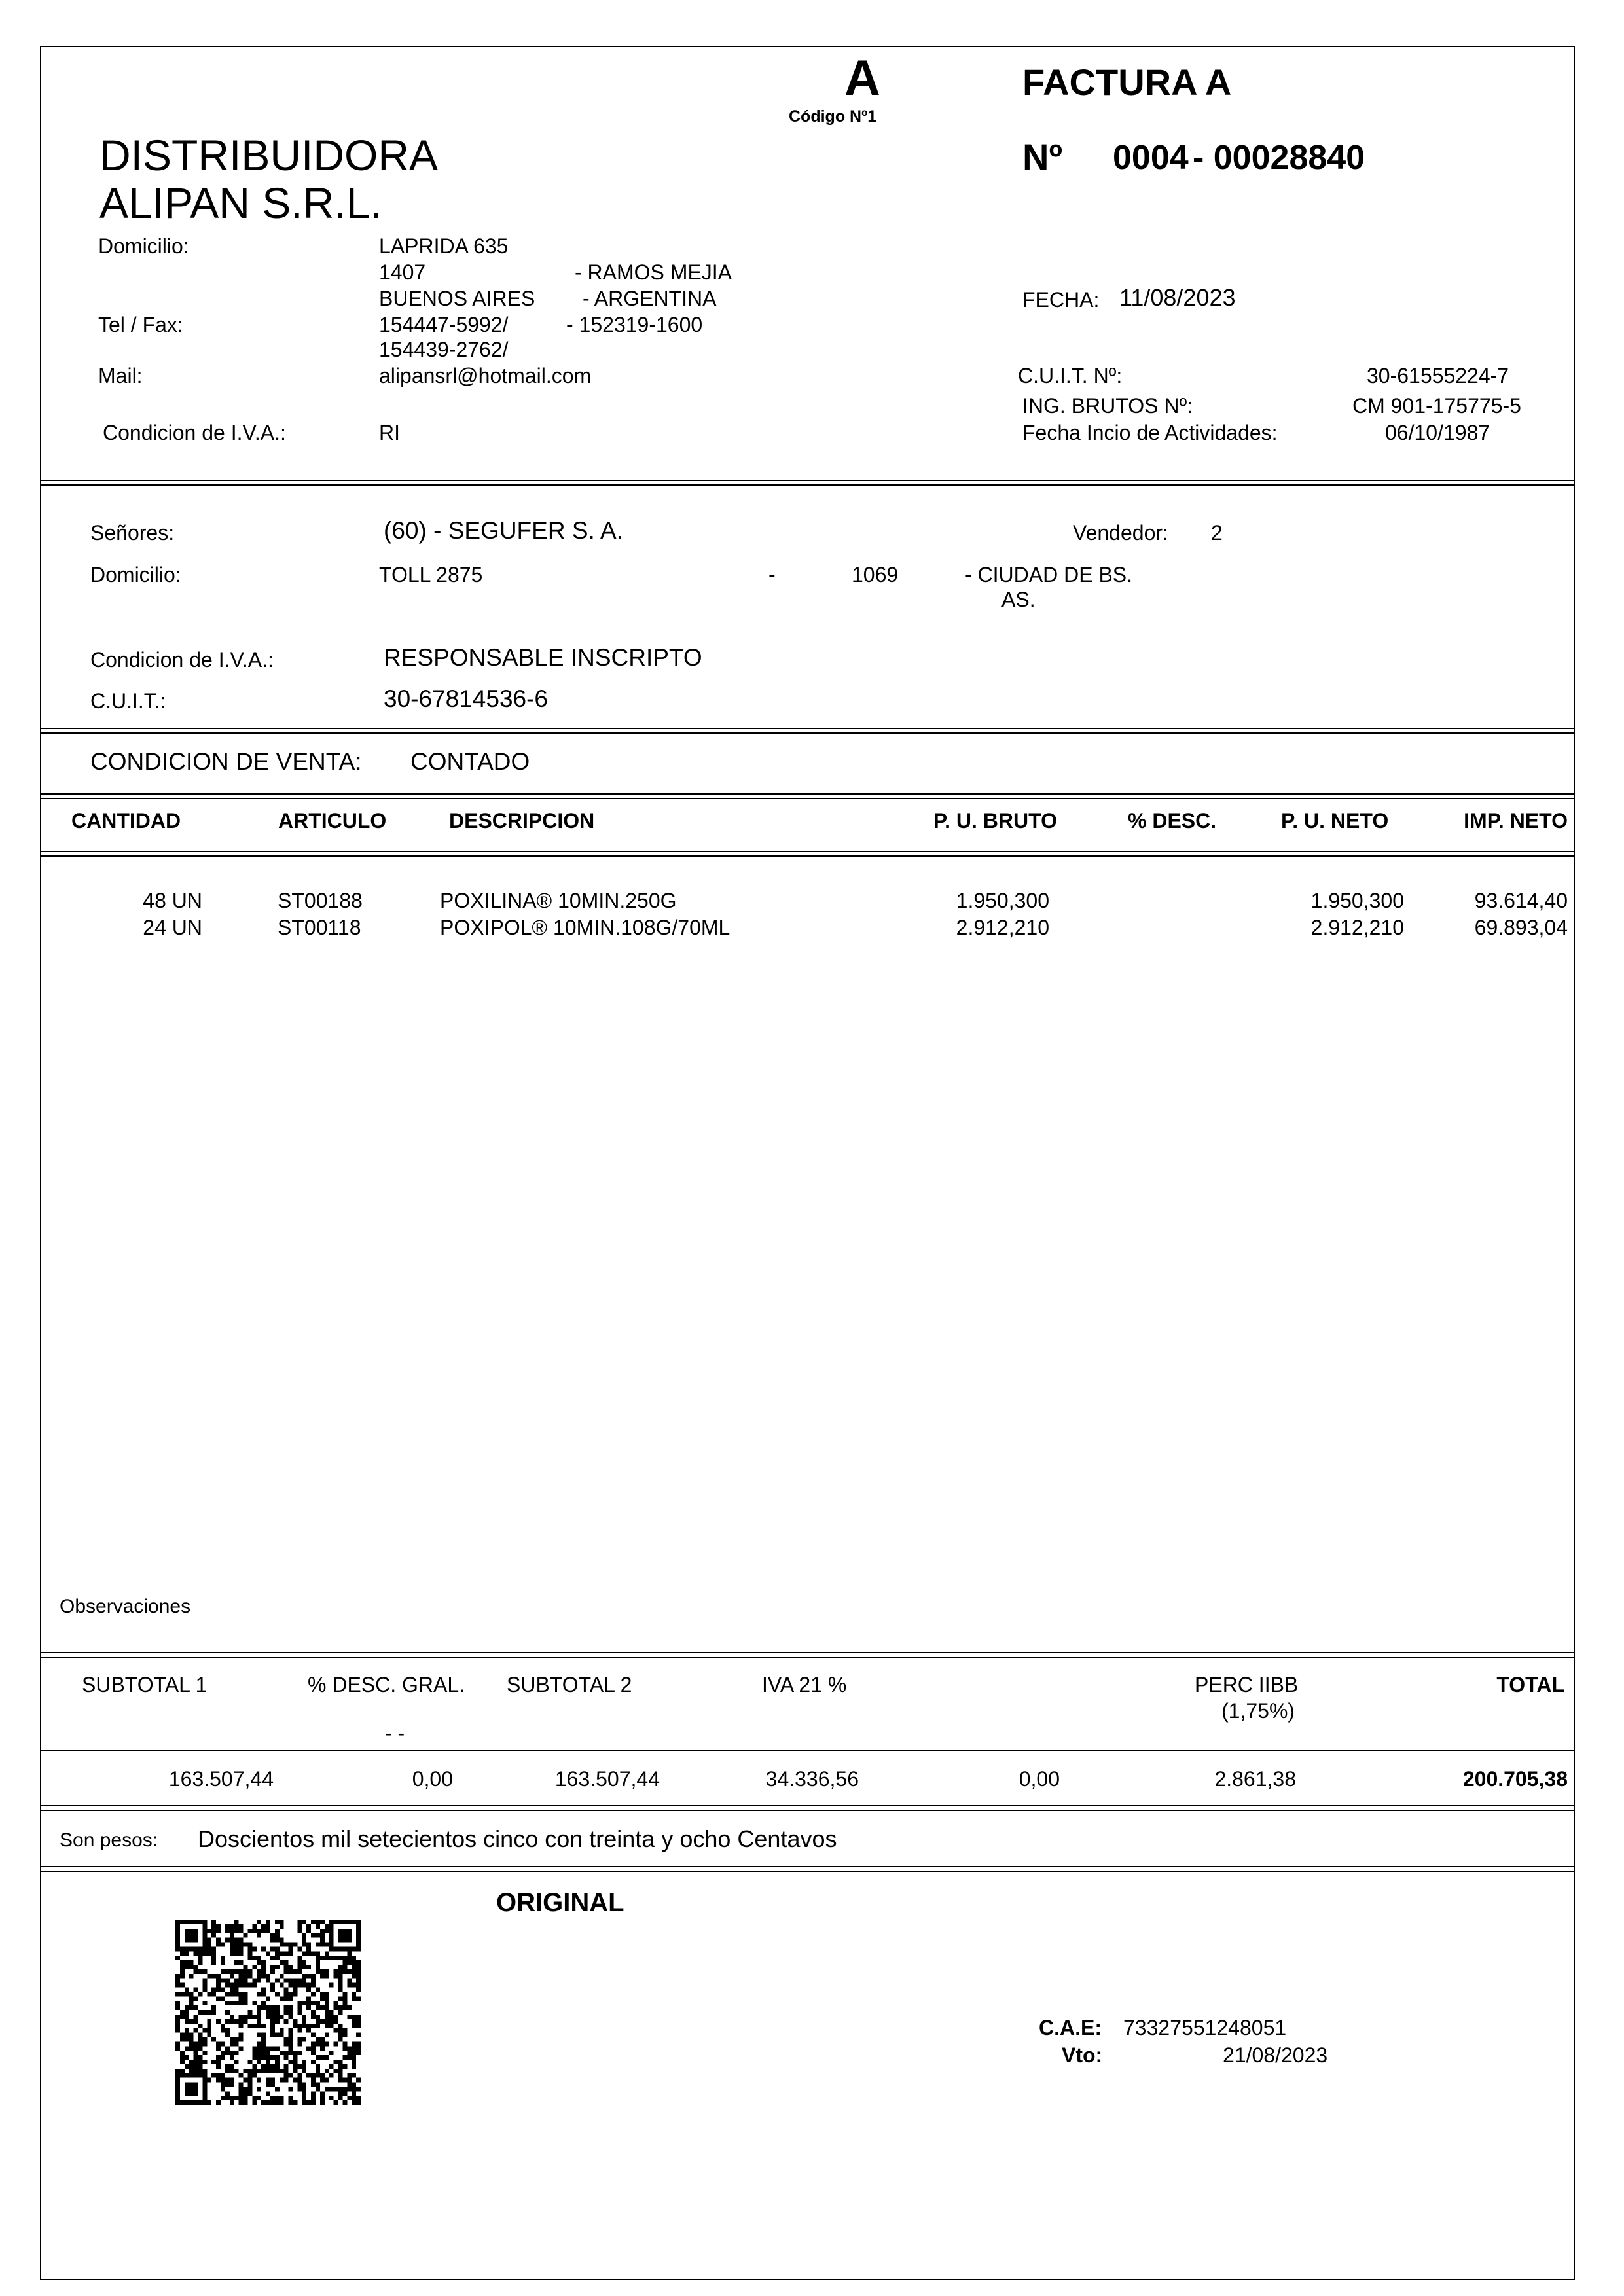 This screenshot has height=2296, width=1624. Describe the element at coordinates (1070, 2027) in the screenshot. I see `cae-label: C.A.E:` at that location.